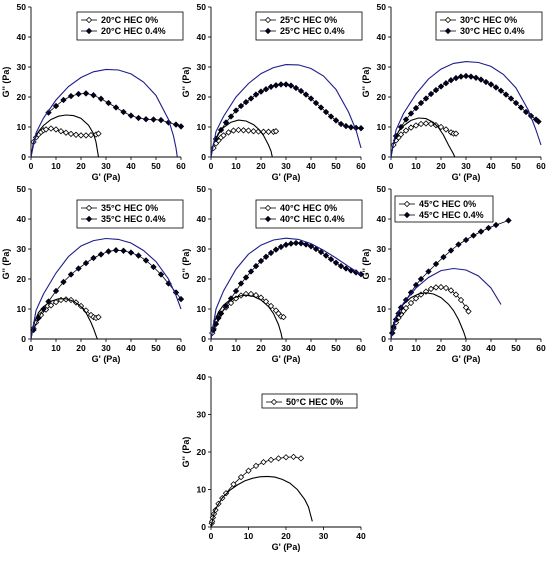 This screenshot has width=550, height=562. I want to click on x-tick-label: 0, so click(211, 166).